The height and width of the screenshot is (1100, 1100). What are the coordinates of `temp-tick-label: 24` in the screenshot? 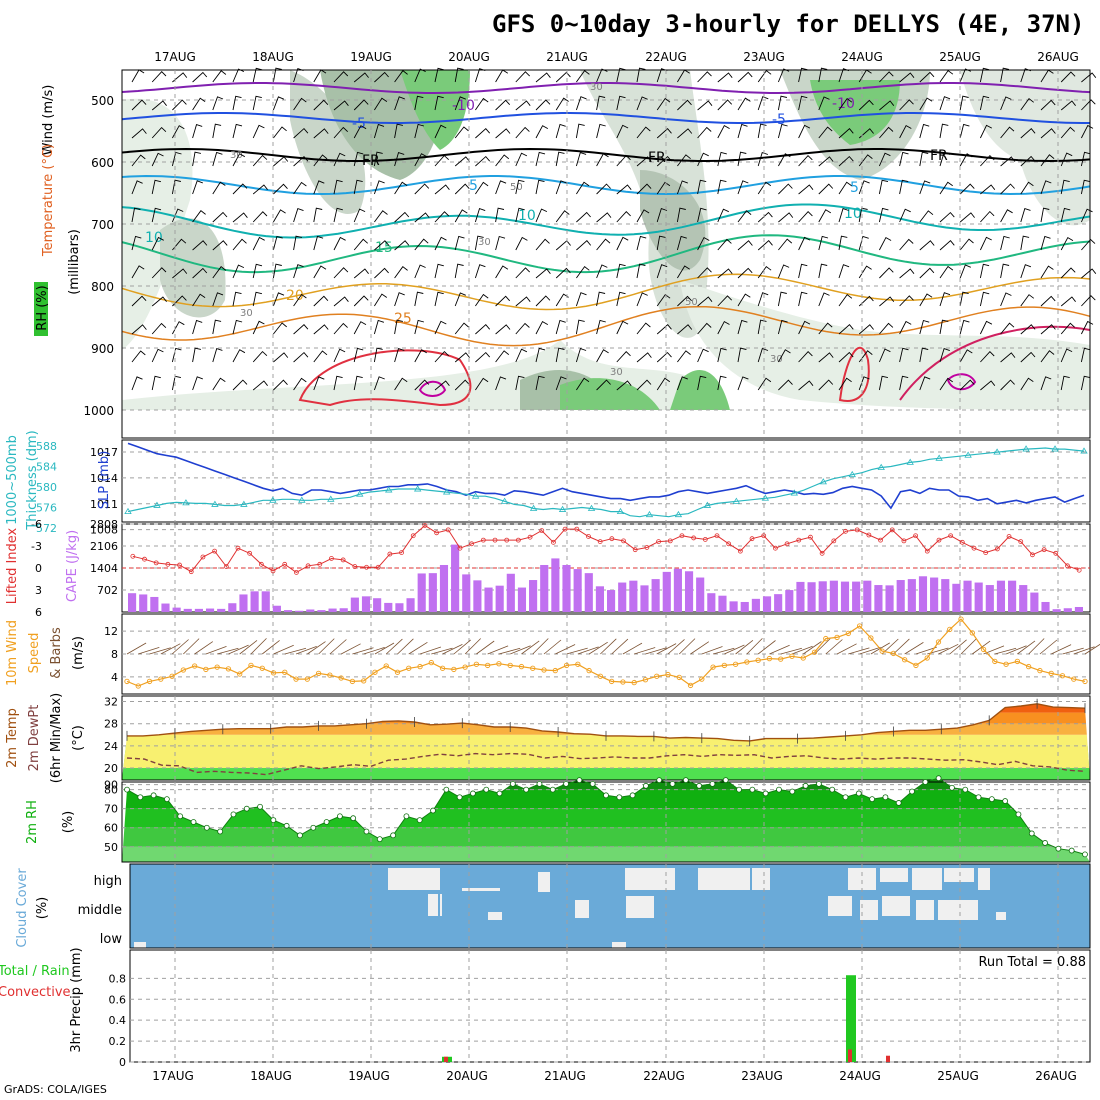 It's located at (111, 746).